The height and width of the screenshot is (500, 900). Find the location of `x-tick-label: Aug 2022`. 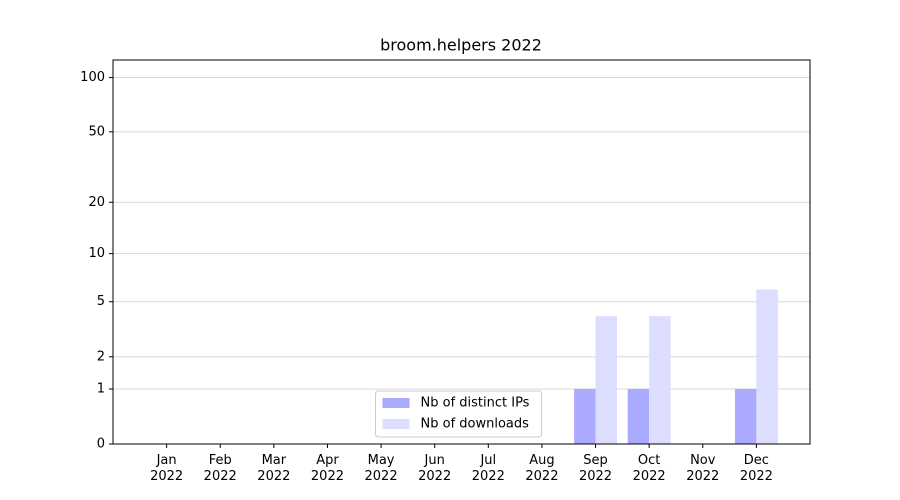

x-tick-label: Aug 2022 is located at coordinates (542, 468).